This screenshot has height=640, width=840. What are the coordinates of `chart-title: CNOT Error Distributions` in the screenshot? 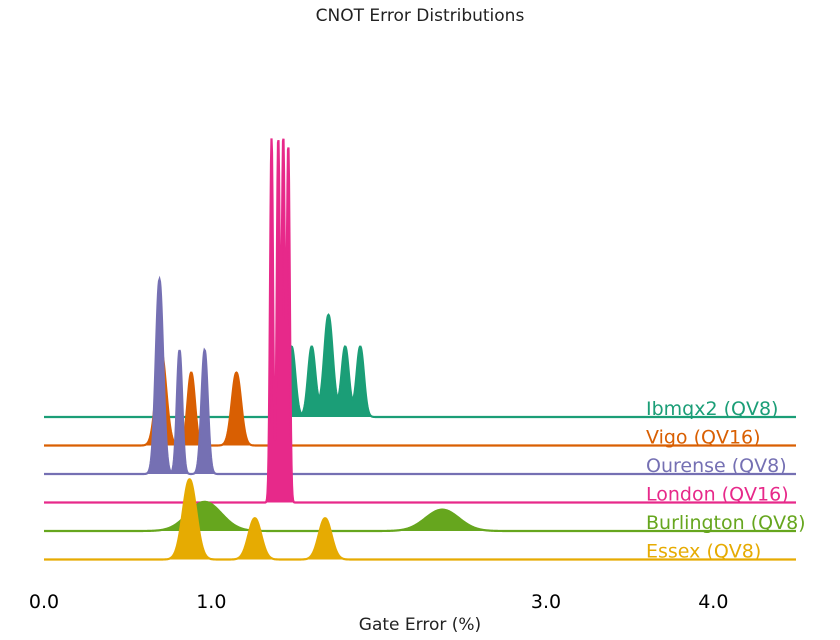 It's located at (420, 16).